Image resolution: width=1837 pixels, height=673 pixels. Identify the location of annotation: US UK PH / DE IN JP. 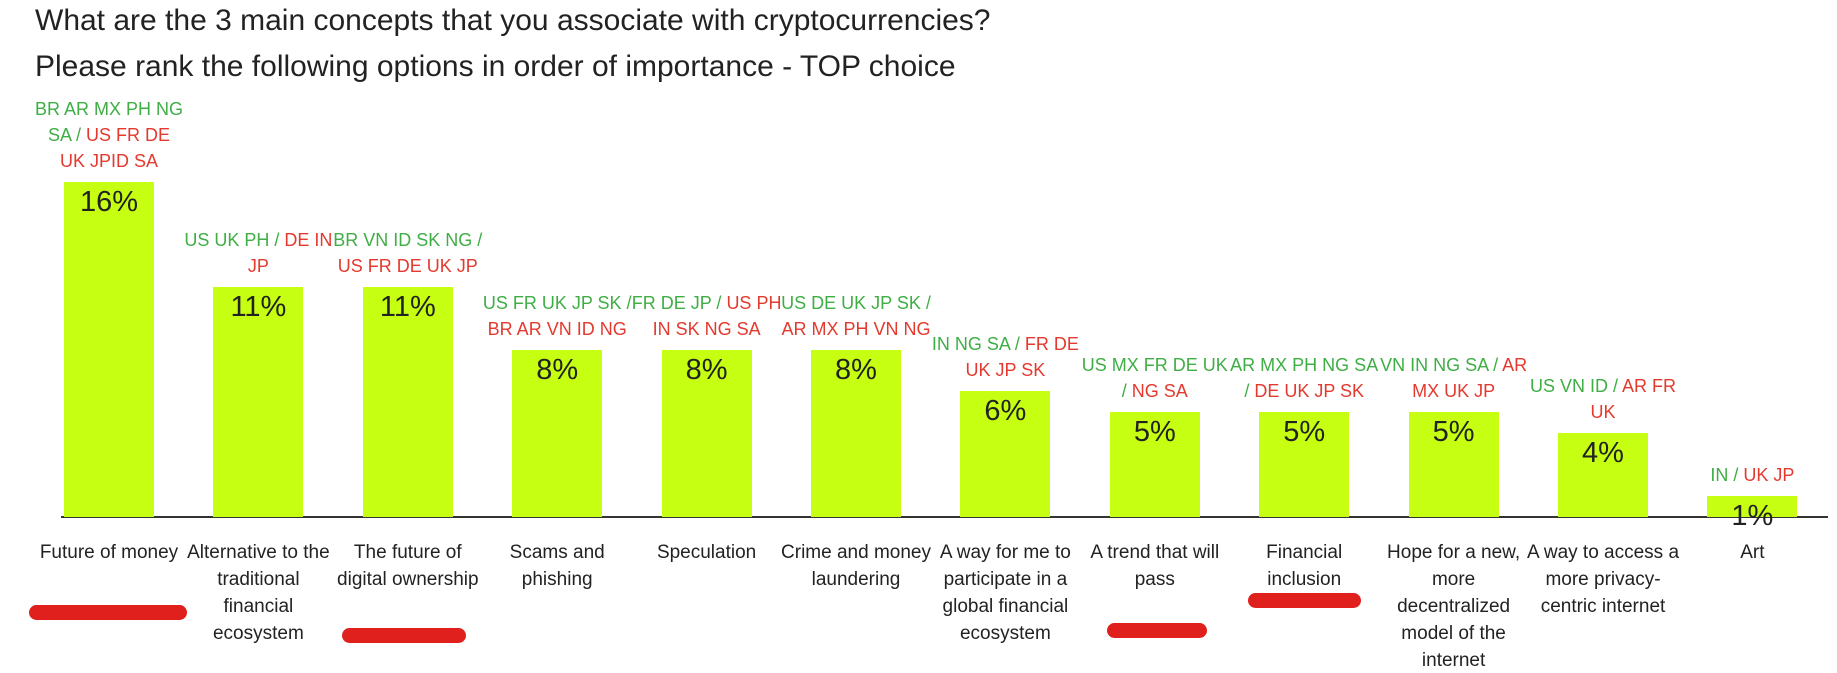
(258, 253).